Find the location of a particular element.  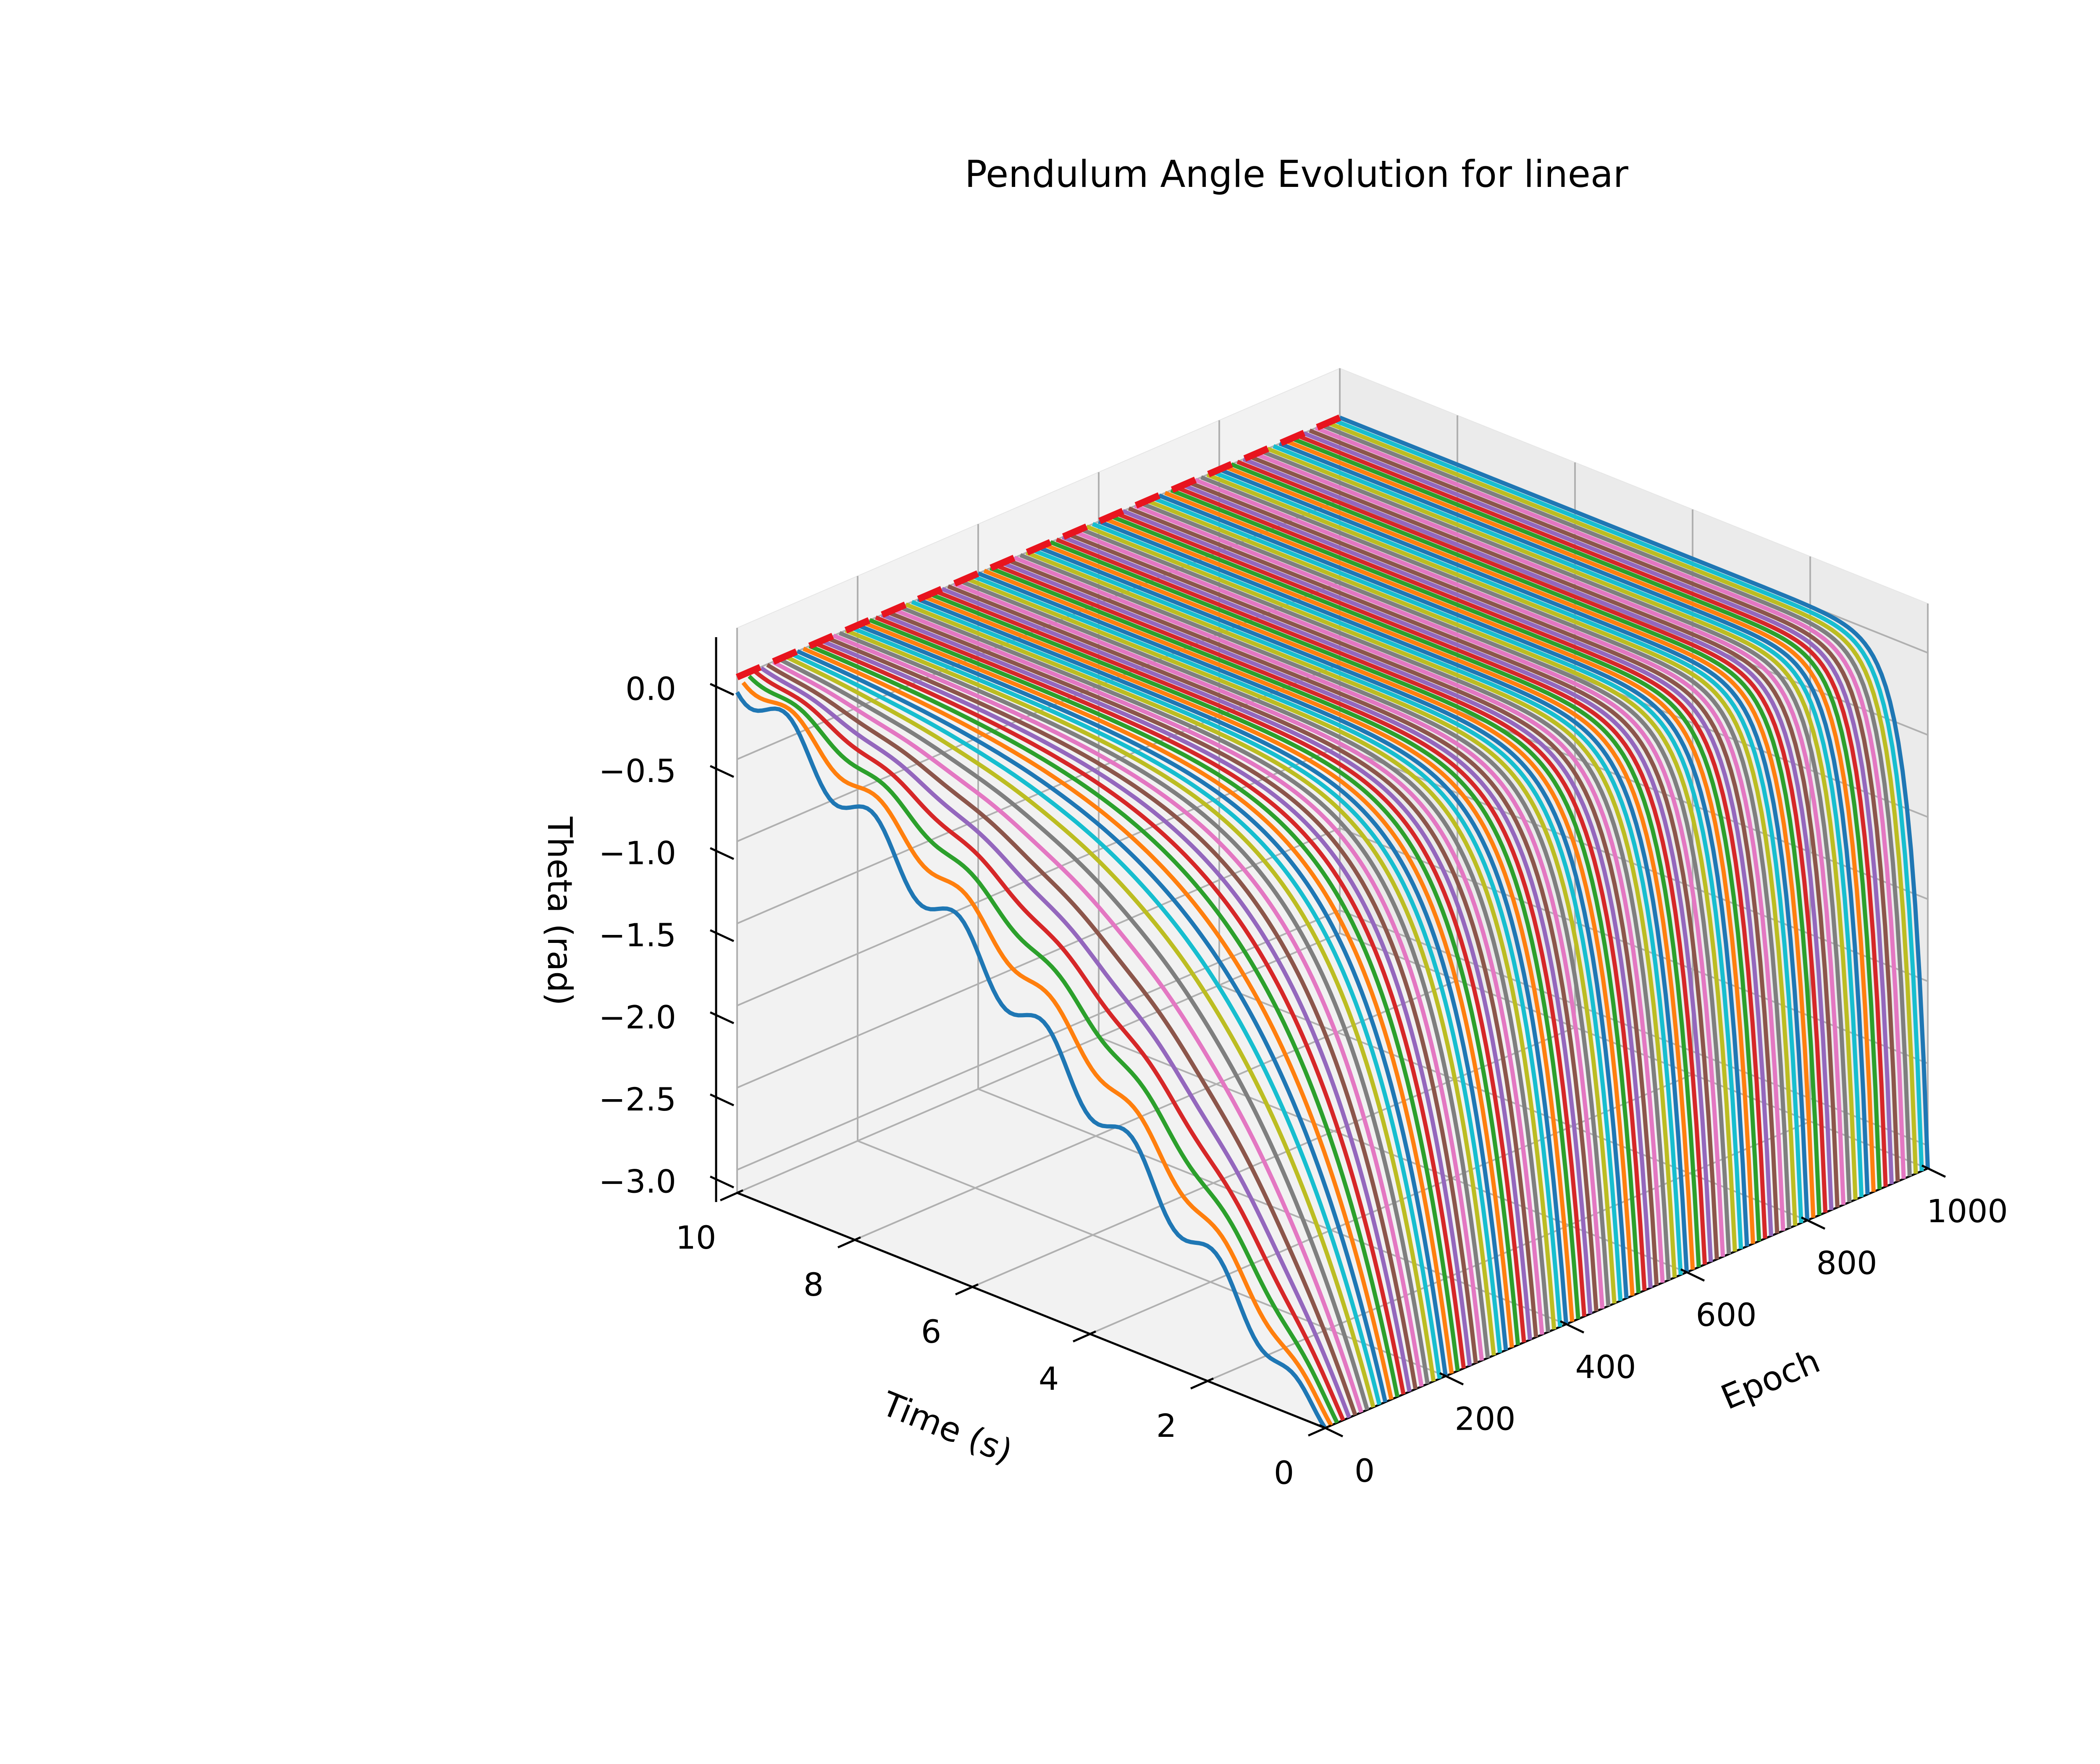

epoch-tick-label: 600 is located at coordinates (1726, 1315).